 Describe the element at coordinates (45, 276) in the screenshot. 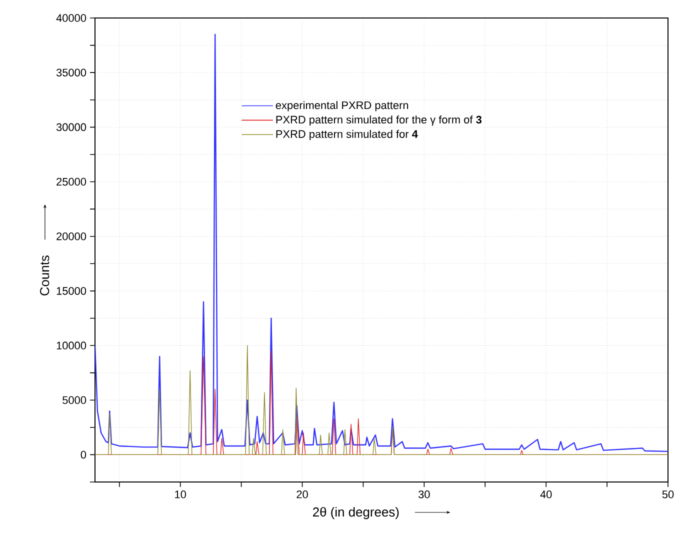

I see `y-axis-title: Counts` at that location.